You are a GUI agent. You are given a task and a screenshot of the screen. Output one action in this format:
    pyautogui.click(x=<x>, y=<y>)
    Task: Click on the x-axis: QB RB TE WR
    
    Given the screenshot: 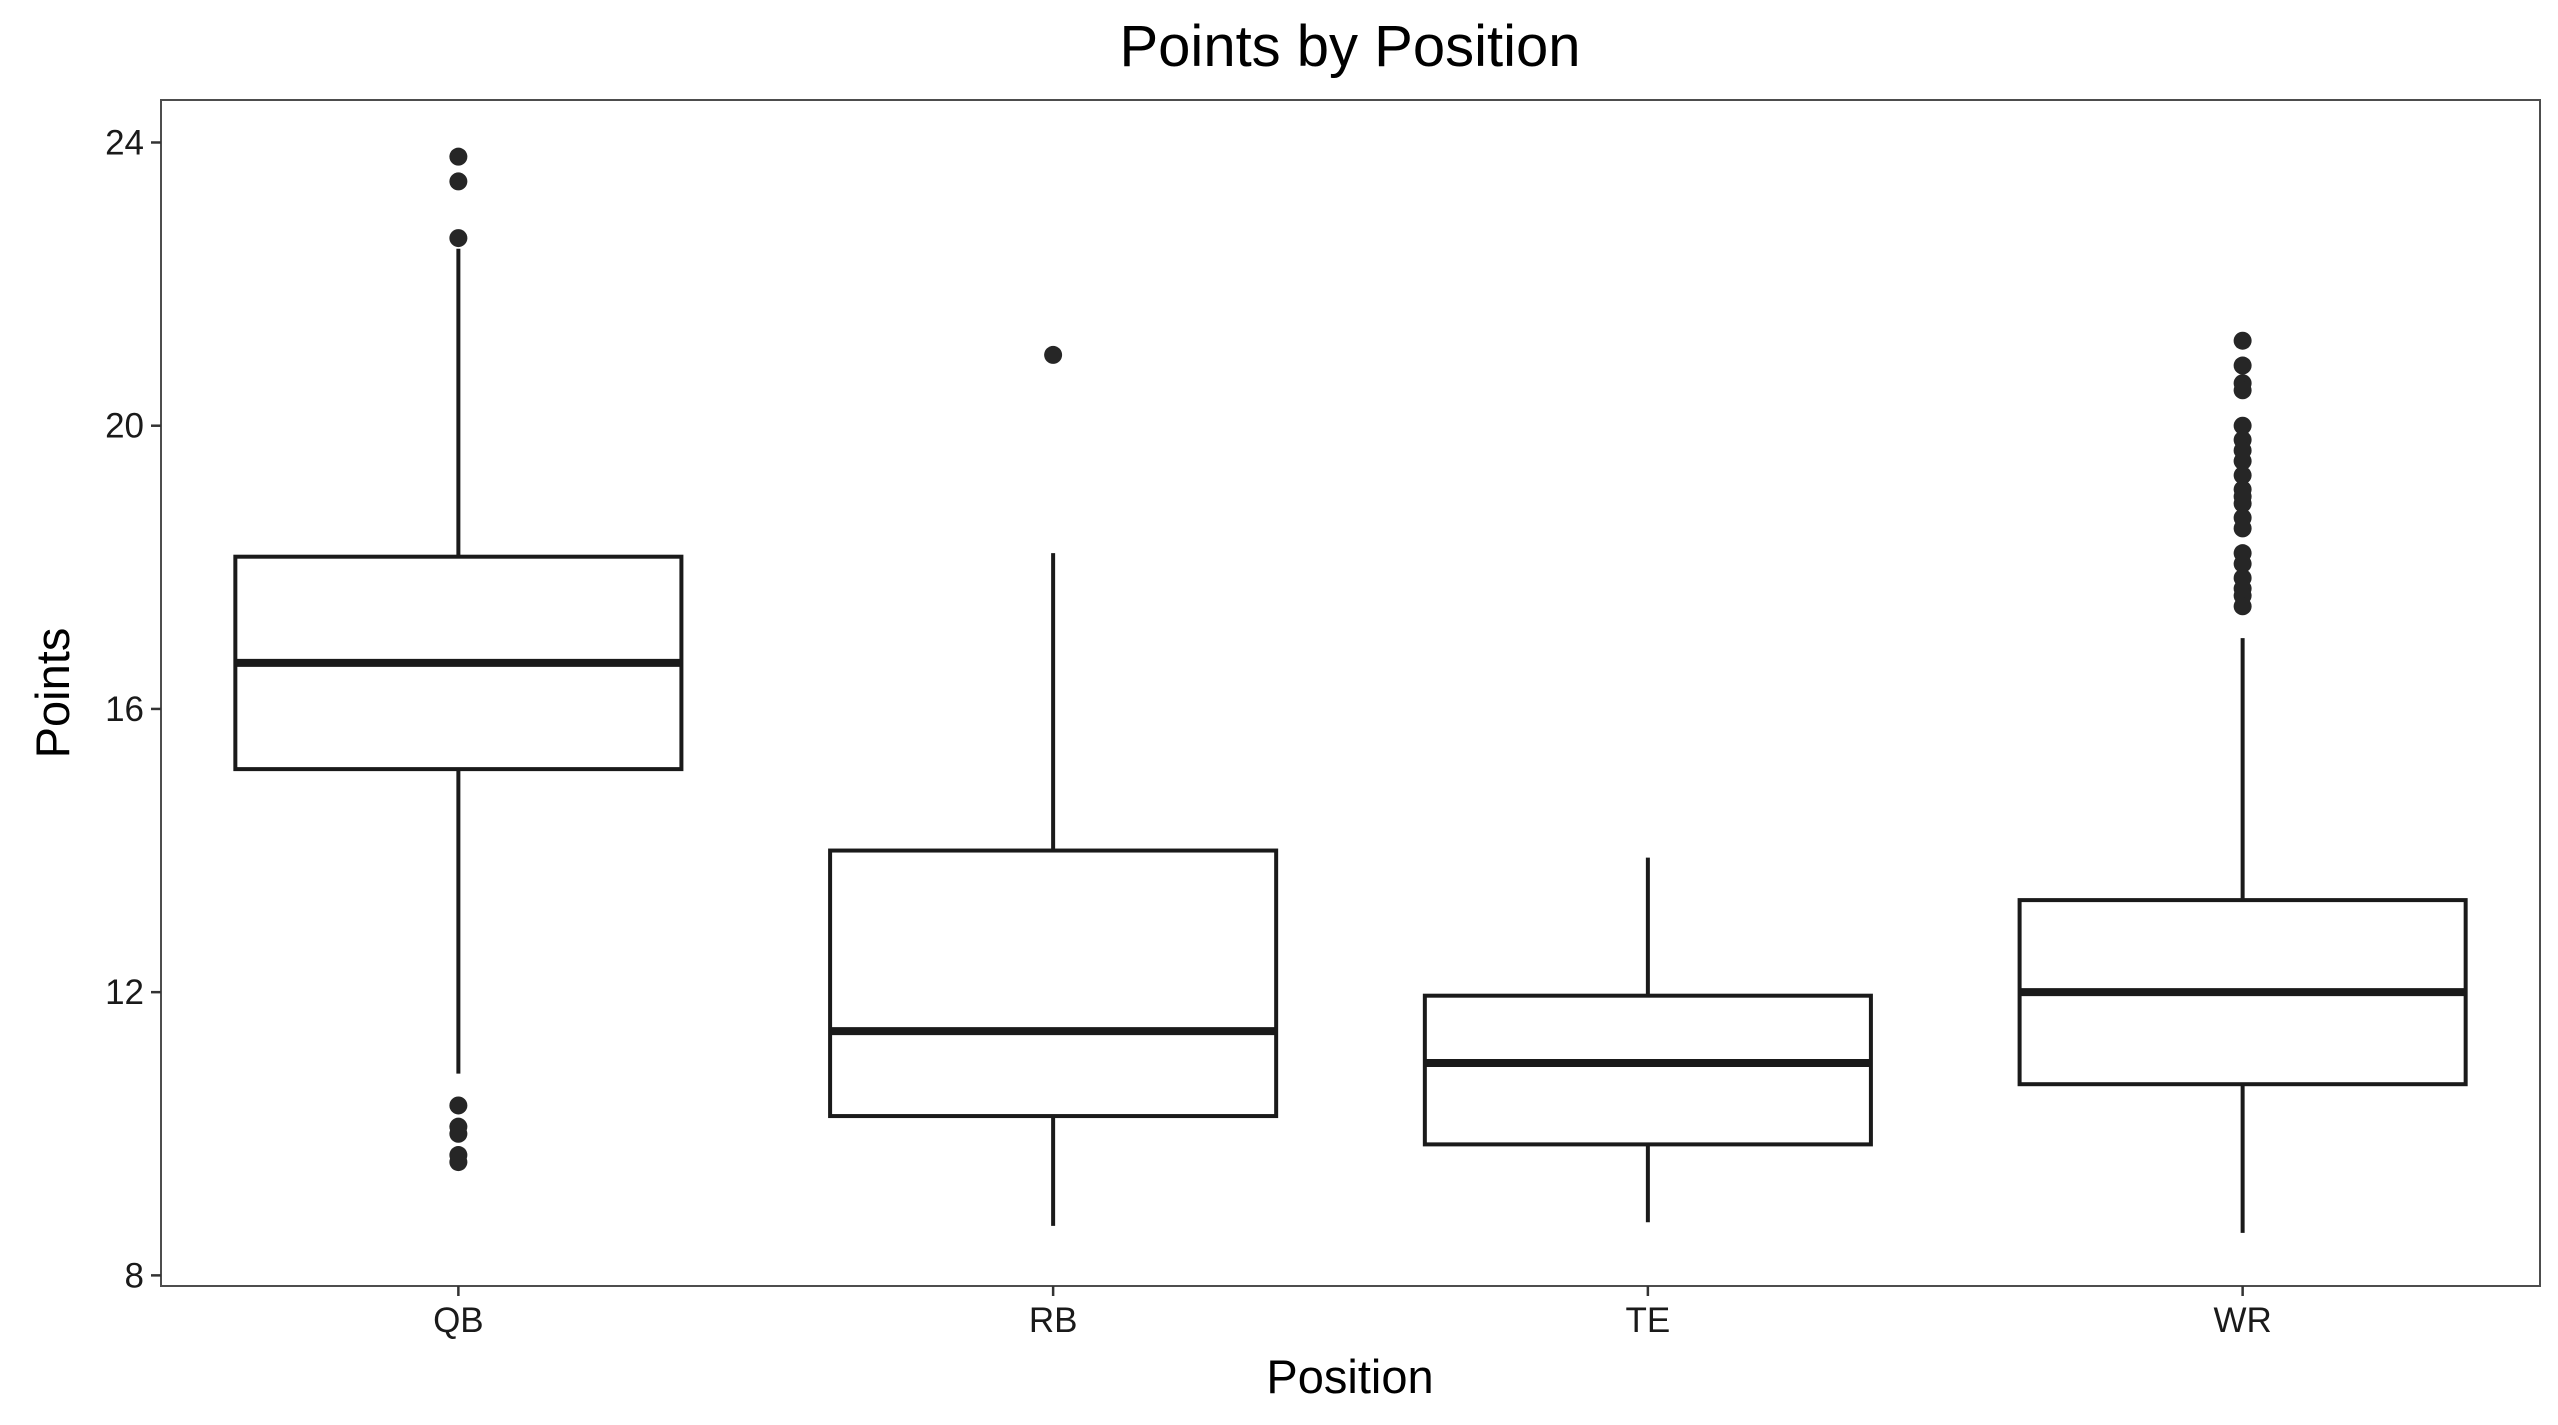 What is the action you would take?
    pyautogui.click(x=1352, y=1313)
    